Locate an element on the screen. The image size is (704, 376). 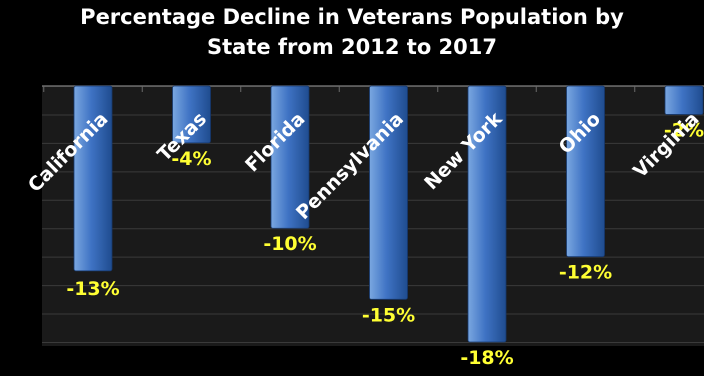
value-label: -2% is located at coordinates (684, 130).